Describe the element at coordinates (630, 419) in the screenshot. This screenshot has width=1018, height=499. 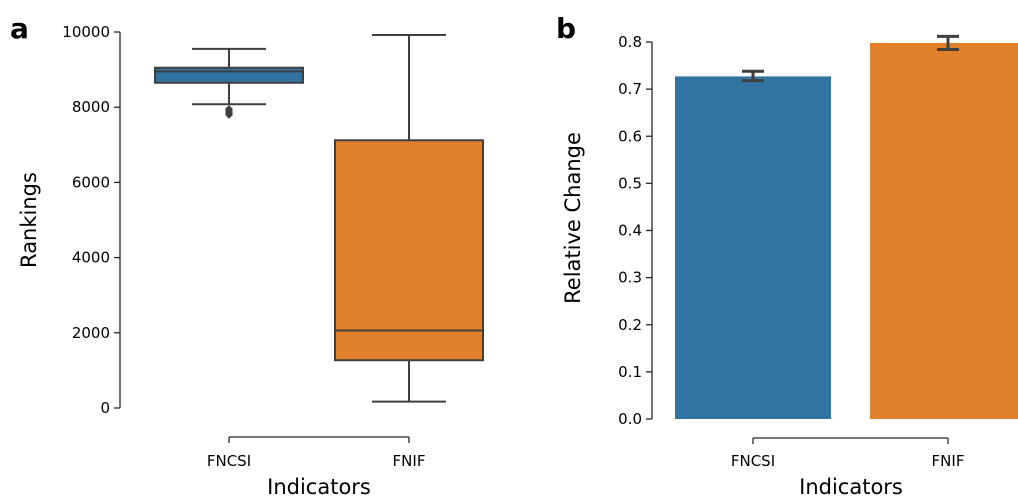
I see `y-tick-label: 0.0` at that location.